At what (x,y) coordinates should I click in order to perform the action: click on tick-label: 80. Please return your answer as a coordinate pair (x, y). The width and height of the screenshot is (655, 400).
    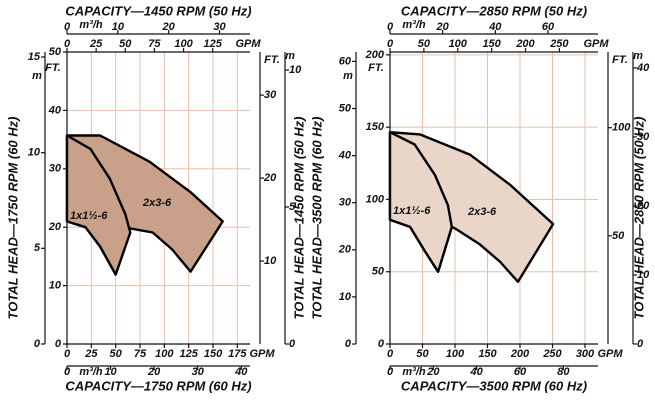
    Looking at the image, I should click on (563, 372).